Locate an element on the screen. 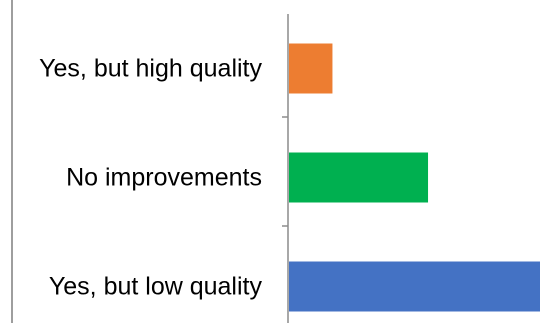 This screenshot has height=323, width=540. category-label: Yes, but low quality is located at coordinates (156, 287).